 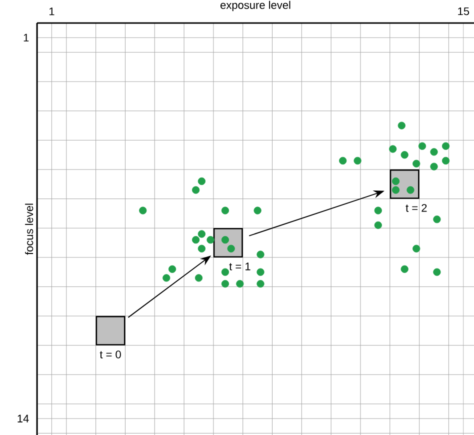 I want to click on annotation: t = 2, so click(x=416, y=208).